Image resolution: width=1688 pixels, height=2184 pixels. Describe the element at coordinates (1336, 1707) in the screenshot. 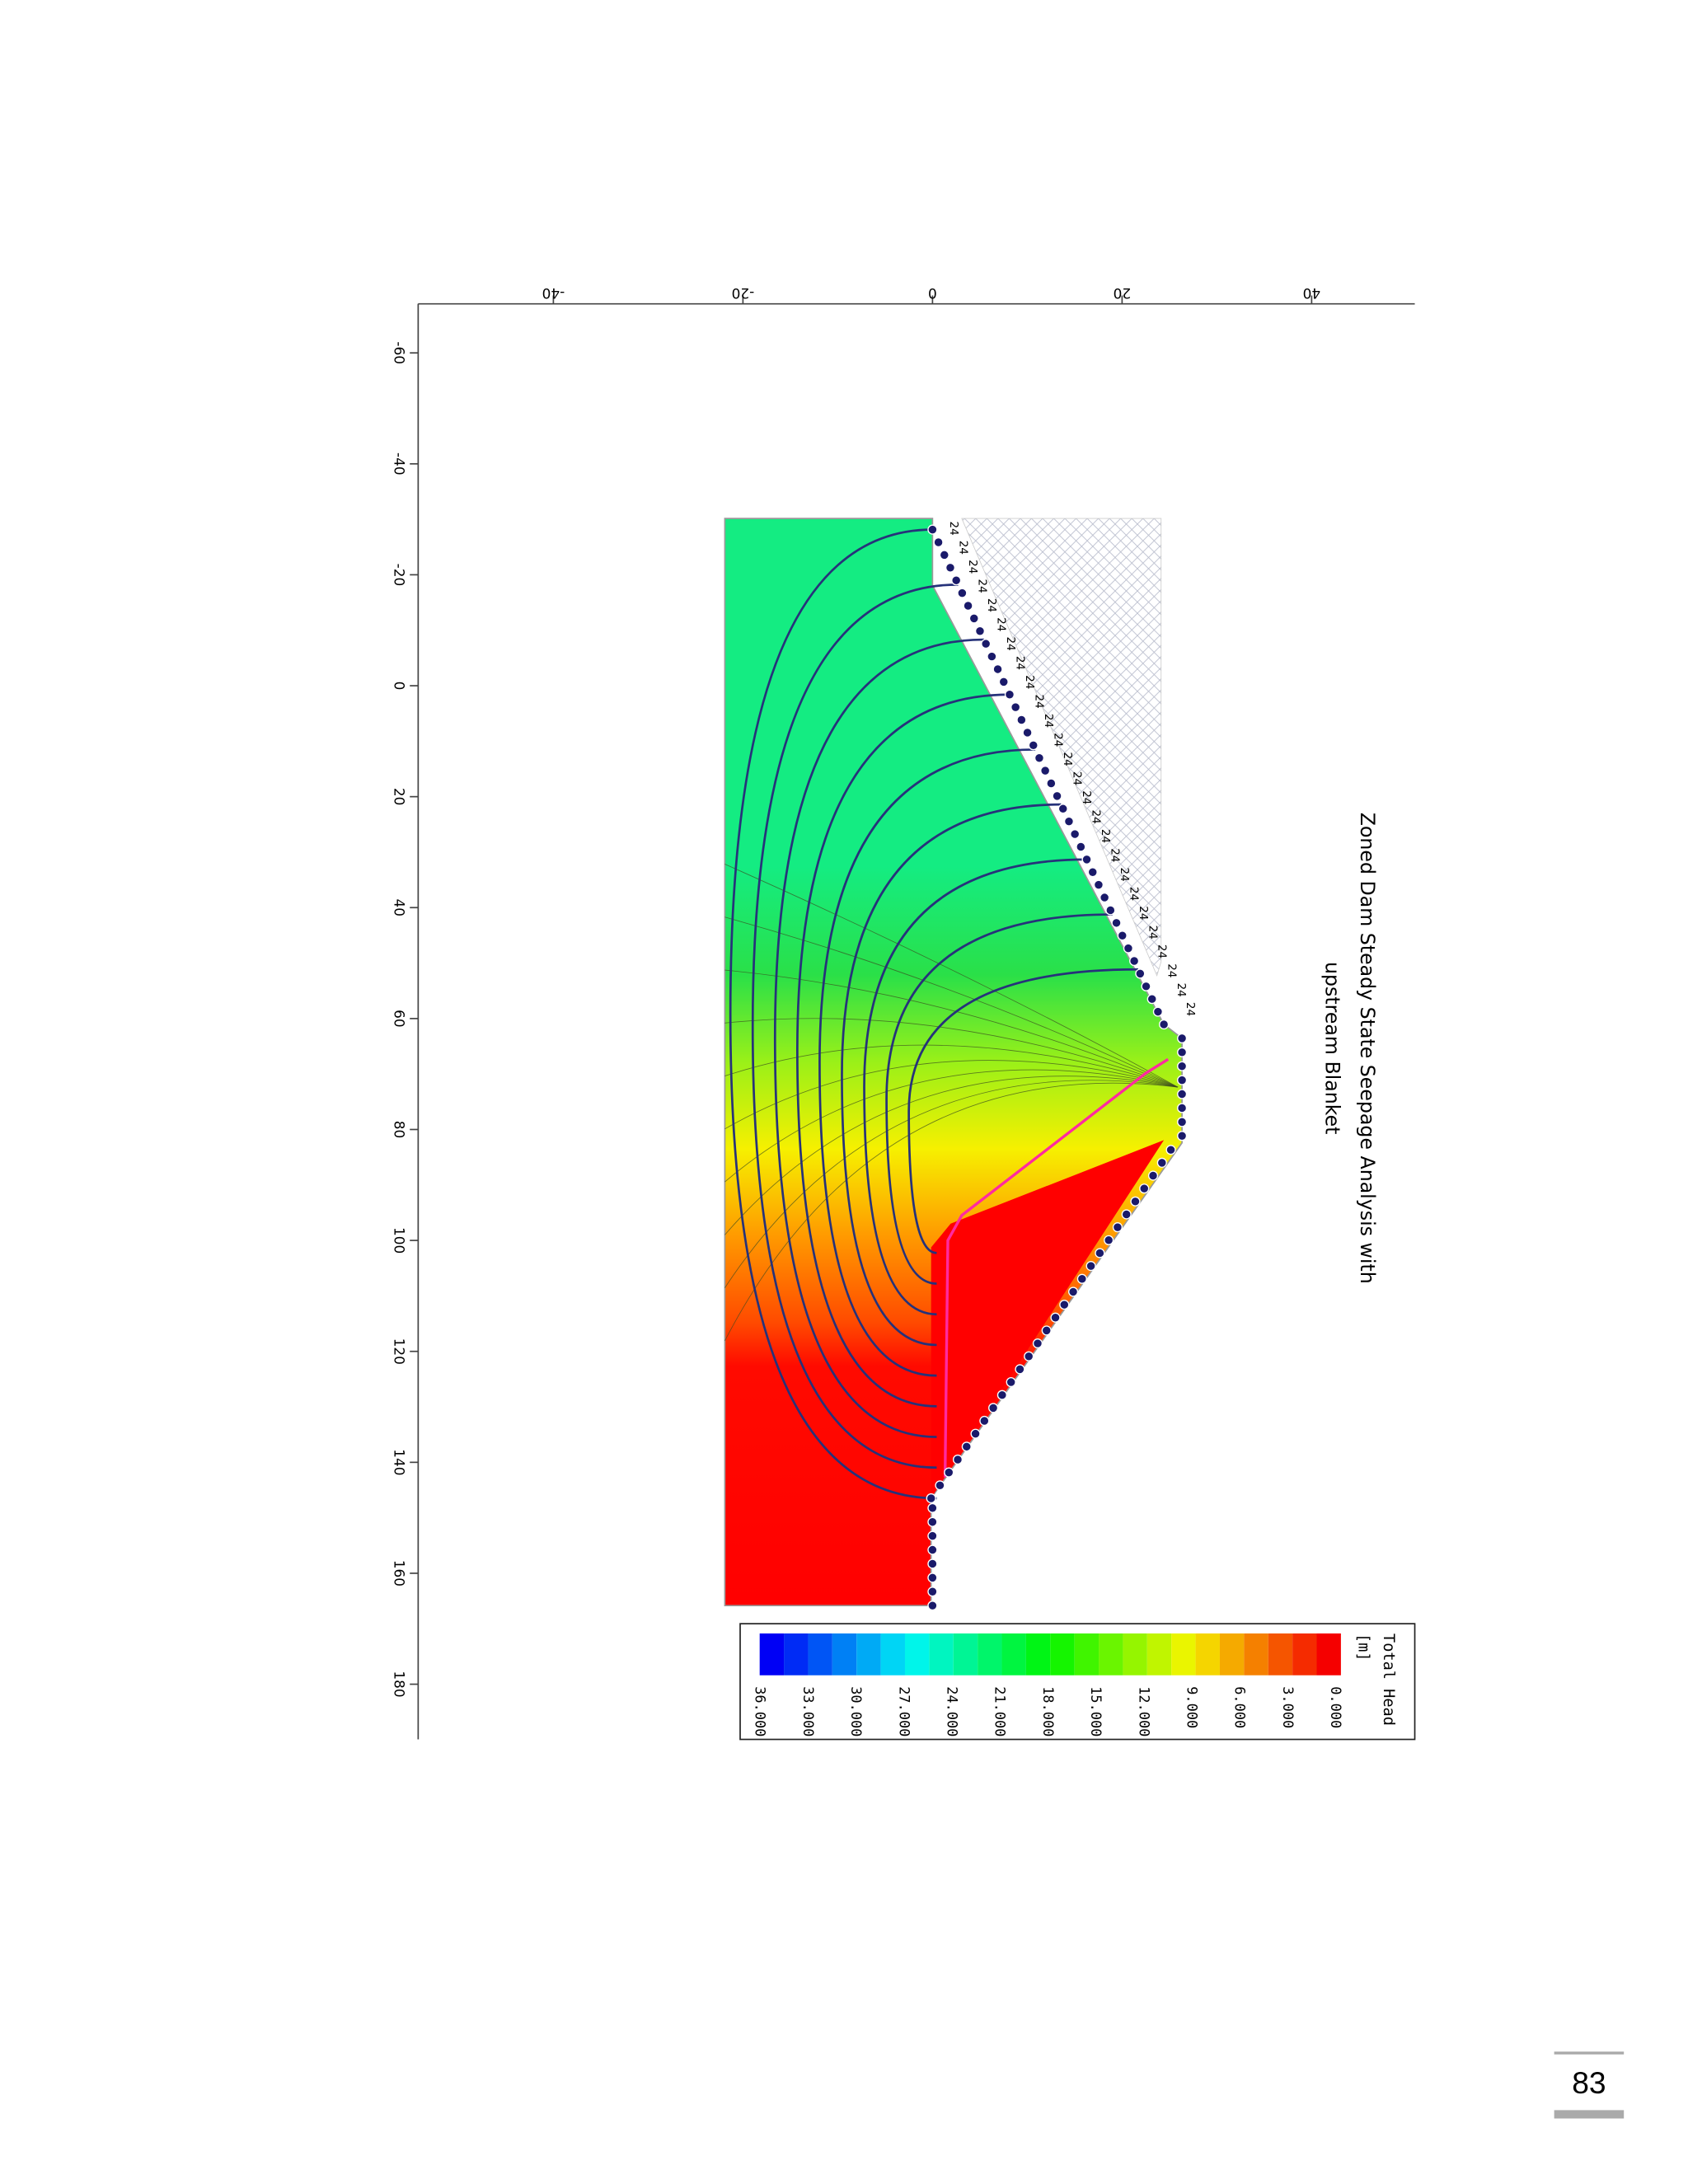

I see `legend-label: 0.000` at that location.